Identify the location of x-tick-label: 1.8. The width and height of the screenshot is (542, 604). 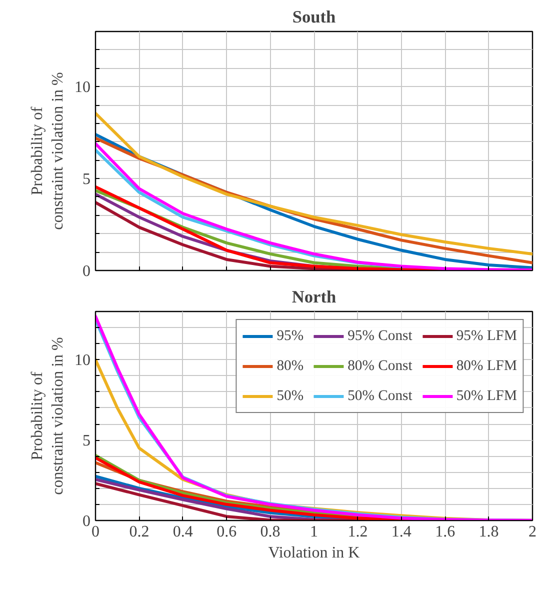
(488, 532).